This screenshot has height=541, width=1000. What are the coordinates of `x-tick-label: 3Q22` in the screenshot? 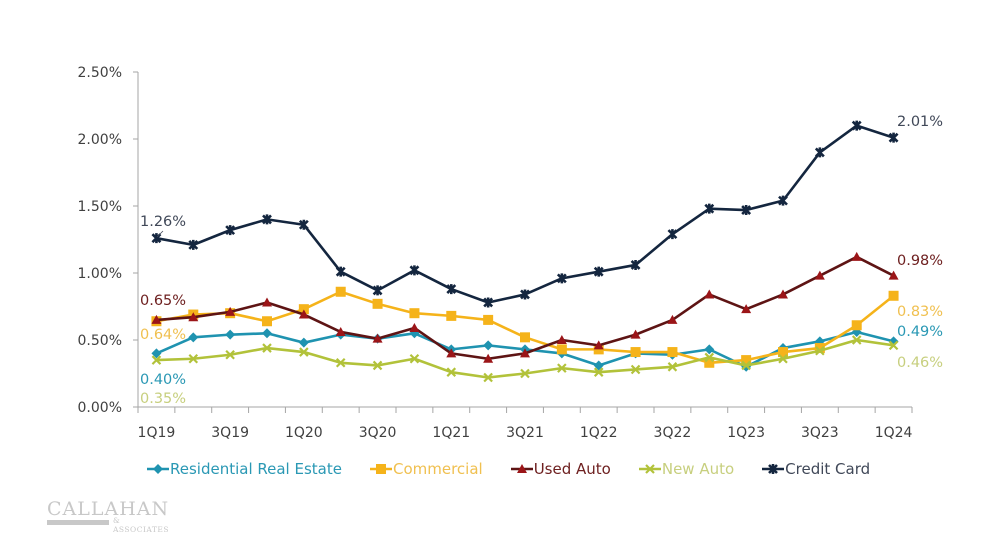 It's located at (673, 433).